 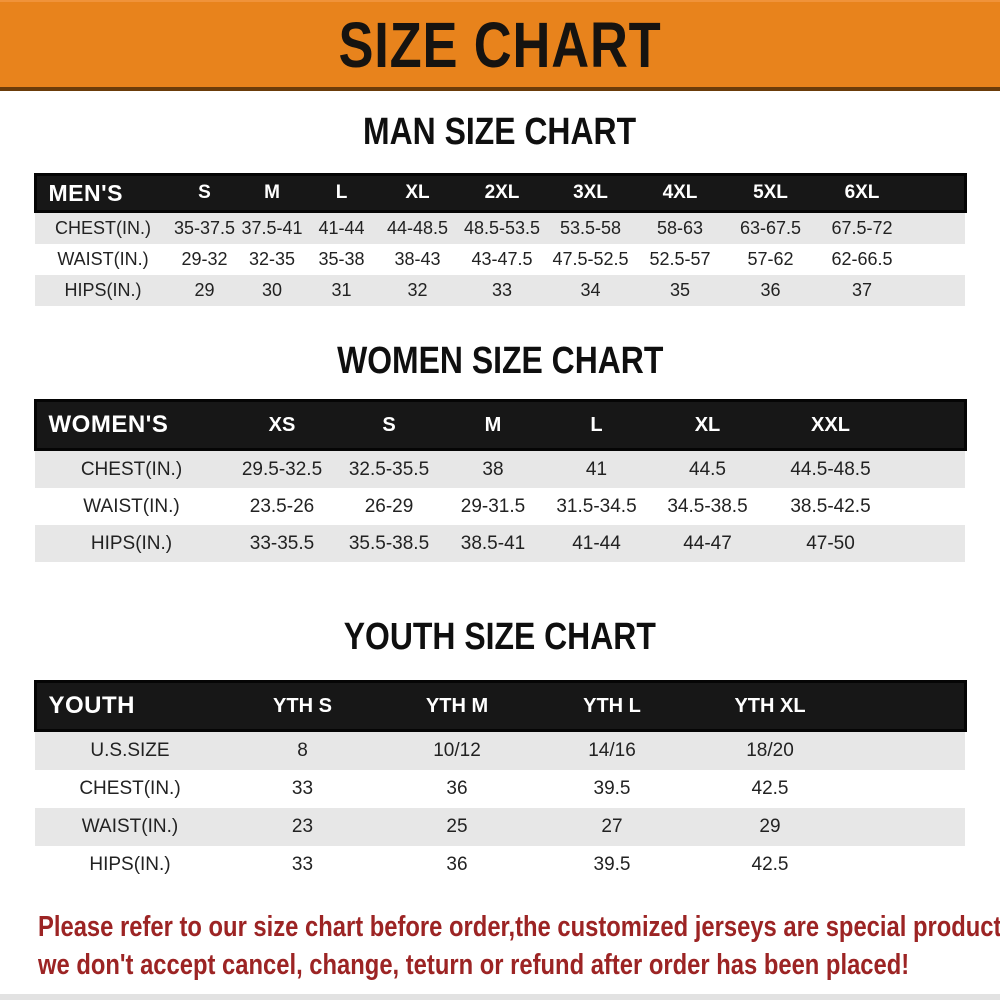 I want to click on value-cell: 38.5-42.5, so click(x=830, y=506).